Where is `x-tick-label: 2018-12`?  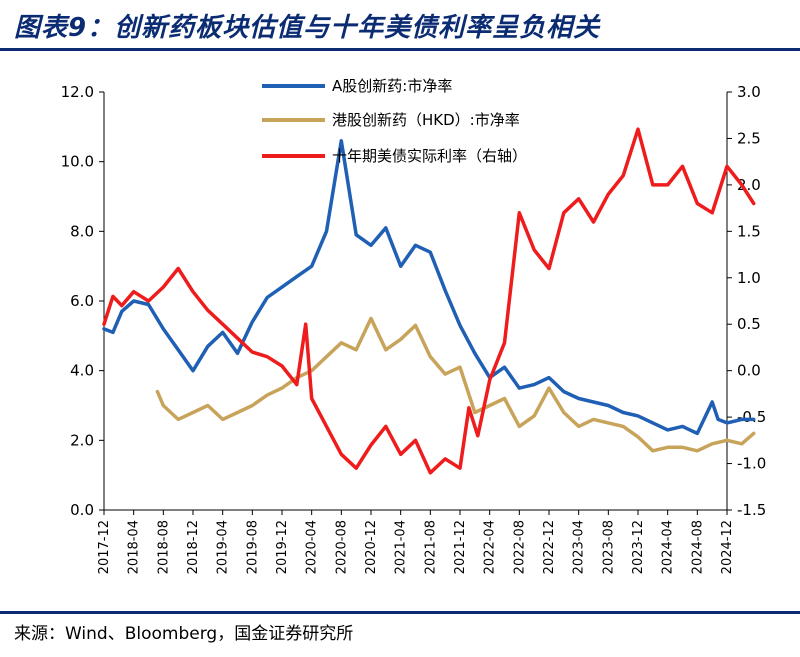
x-tick-label: 2018-12 is located at coordinates (193, 547).